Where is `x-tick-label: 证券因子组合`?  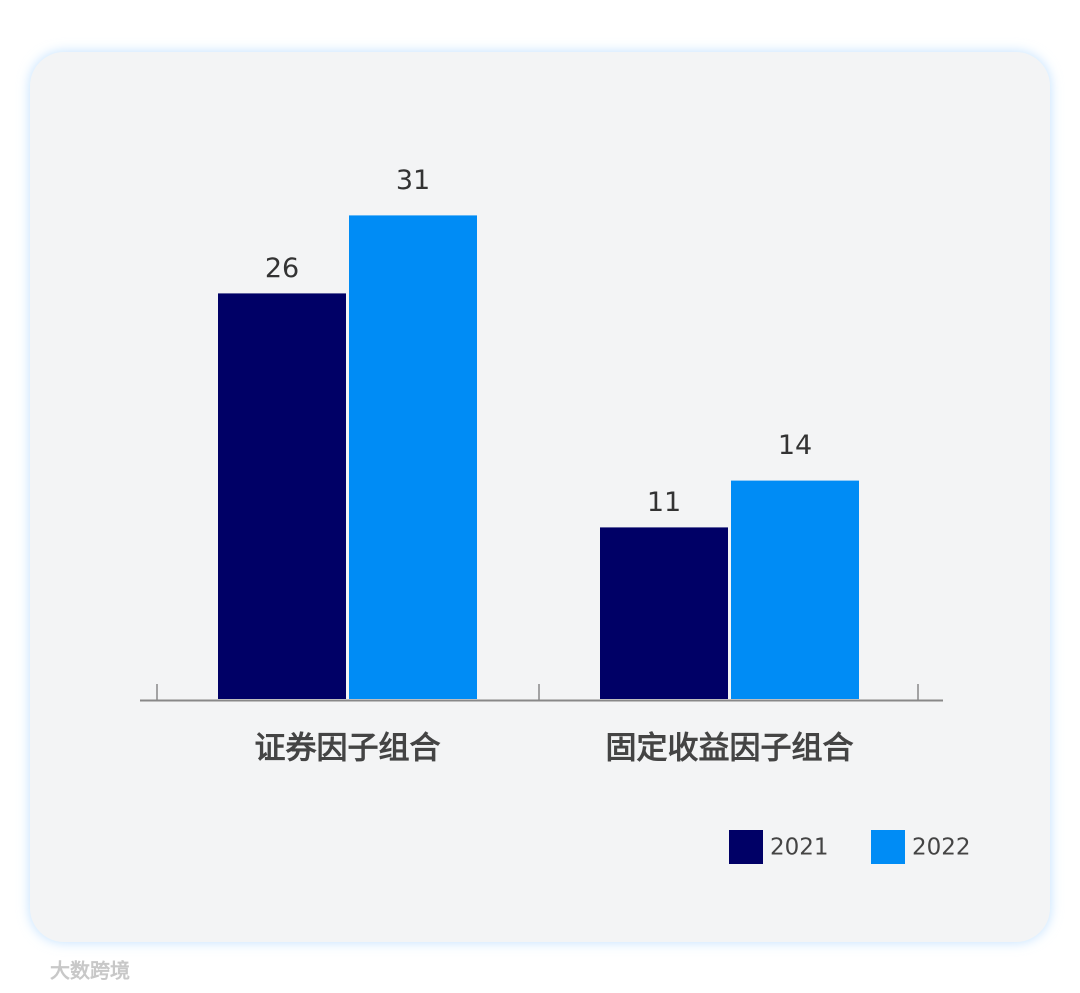
x-tick-label: 证券因子组合 is located at coordinates (348, 749).